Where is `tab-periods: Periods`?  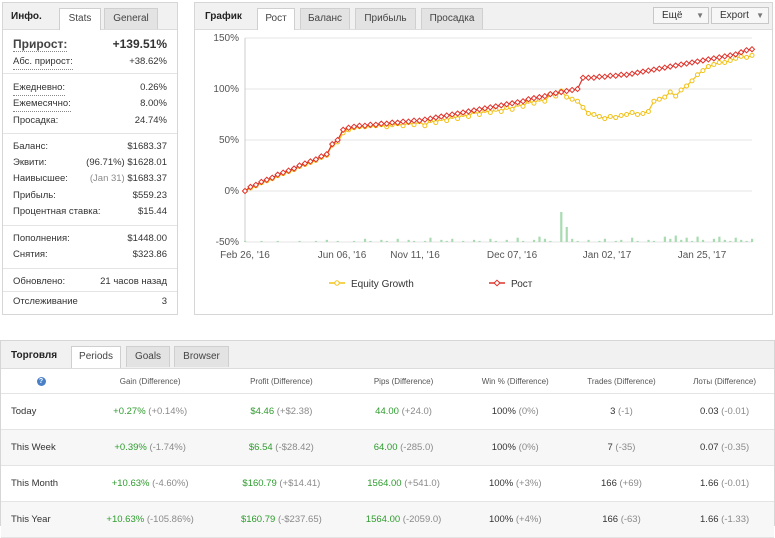 tab-periods: Periods is located at coordinates (96, 357).